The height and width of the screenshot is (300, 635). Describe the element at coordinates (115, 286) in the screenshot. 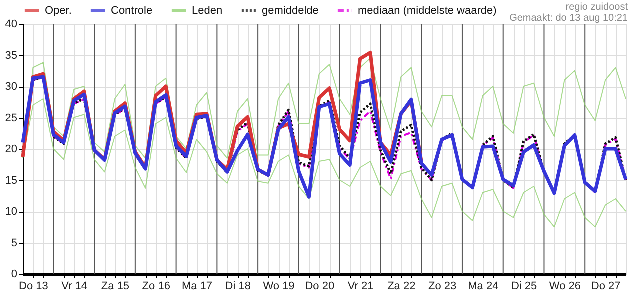

I see `x-tick-label: Za 15` at that location.